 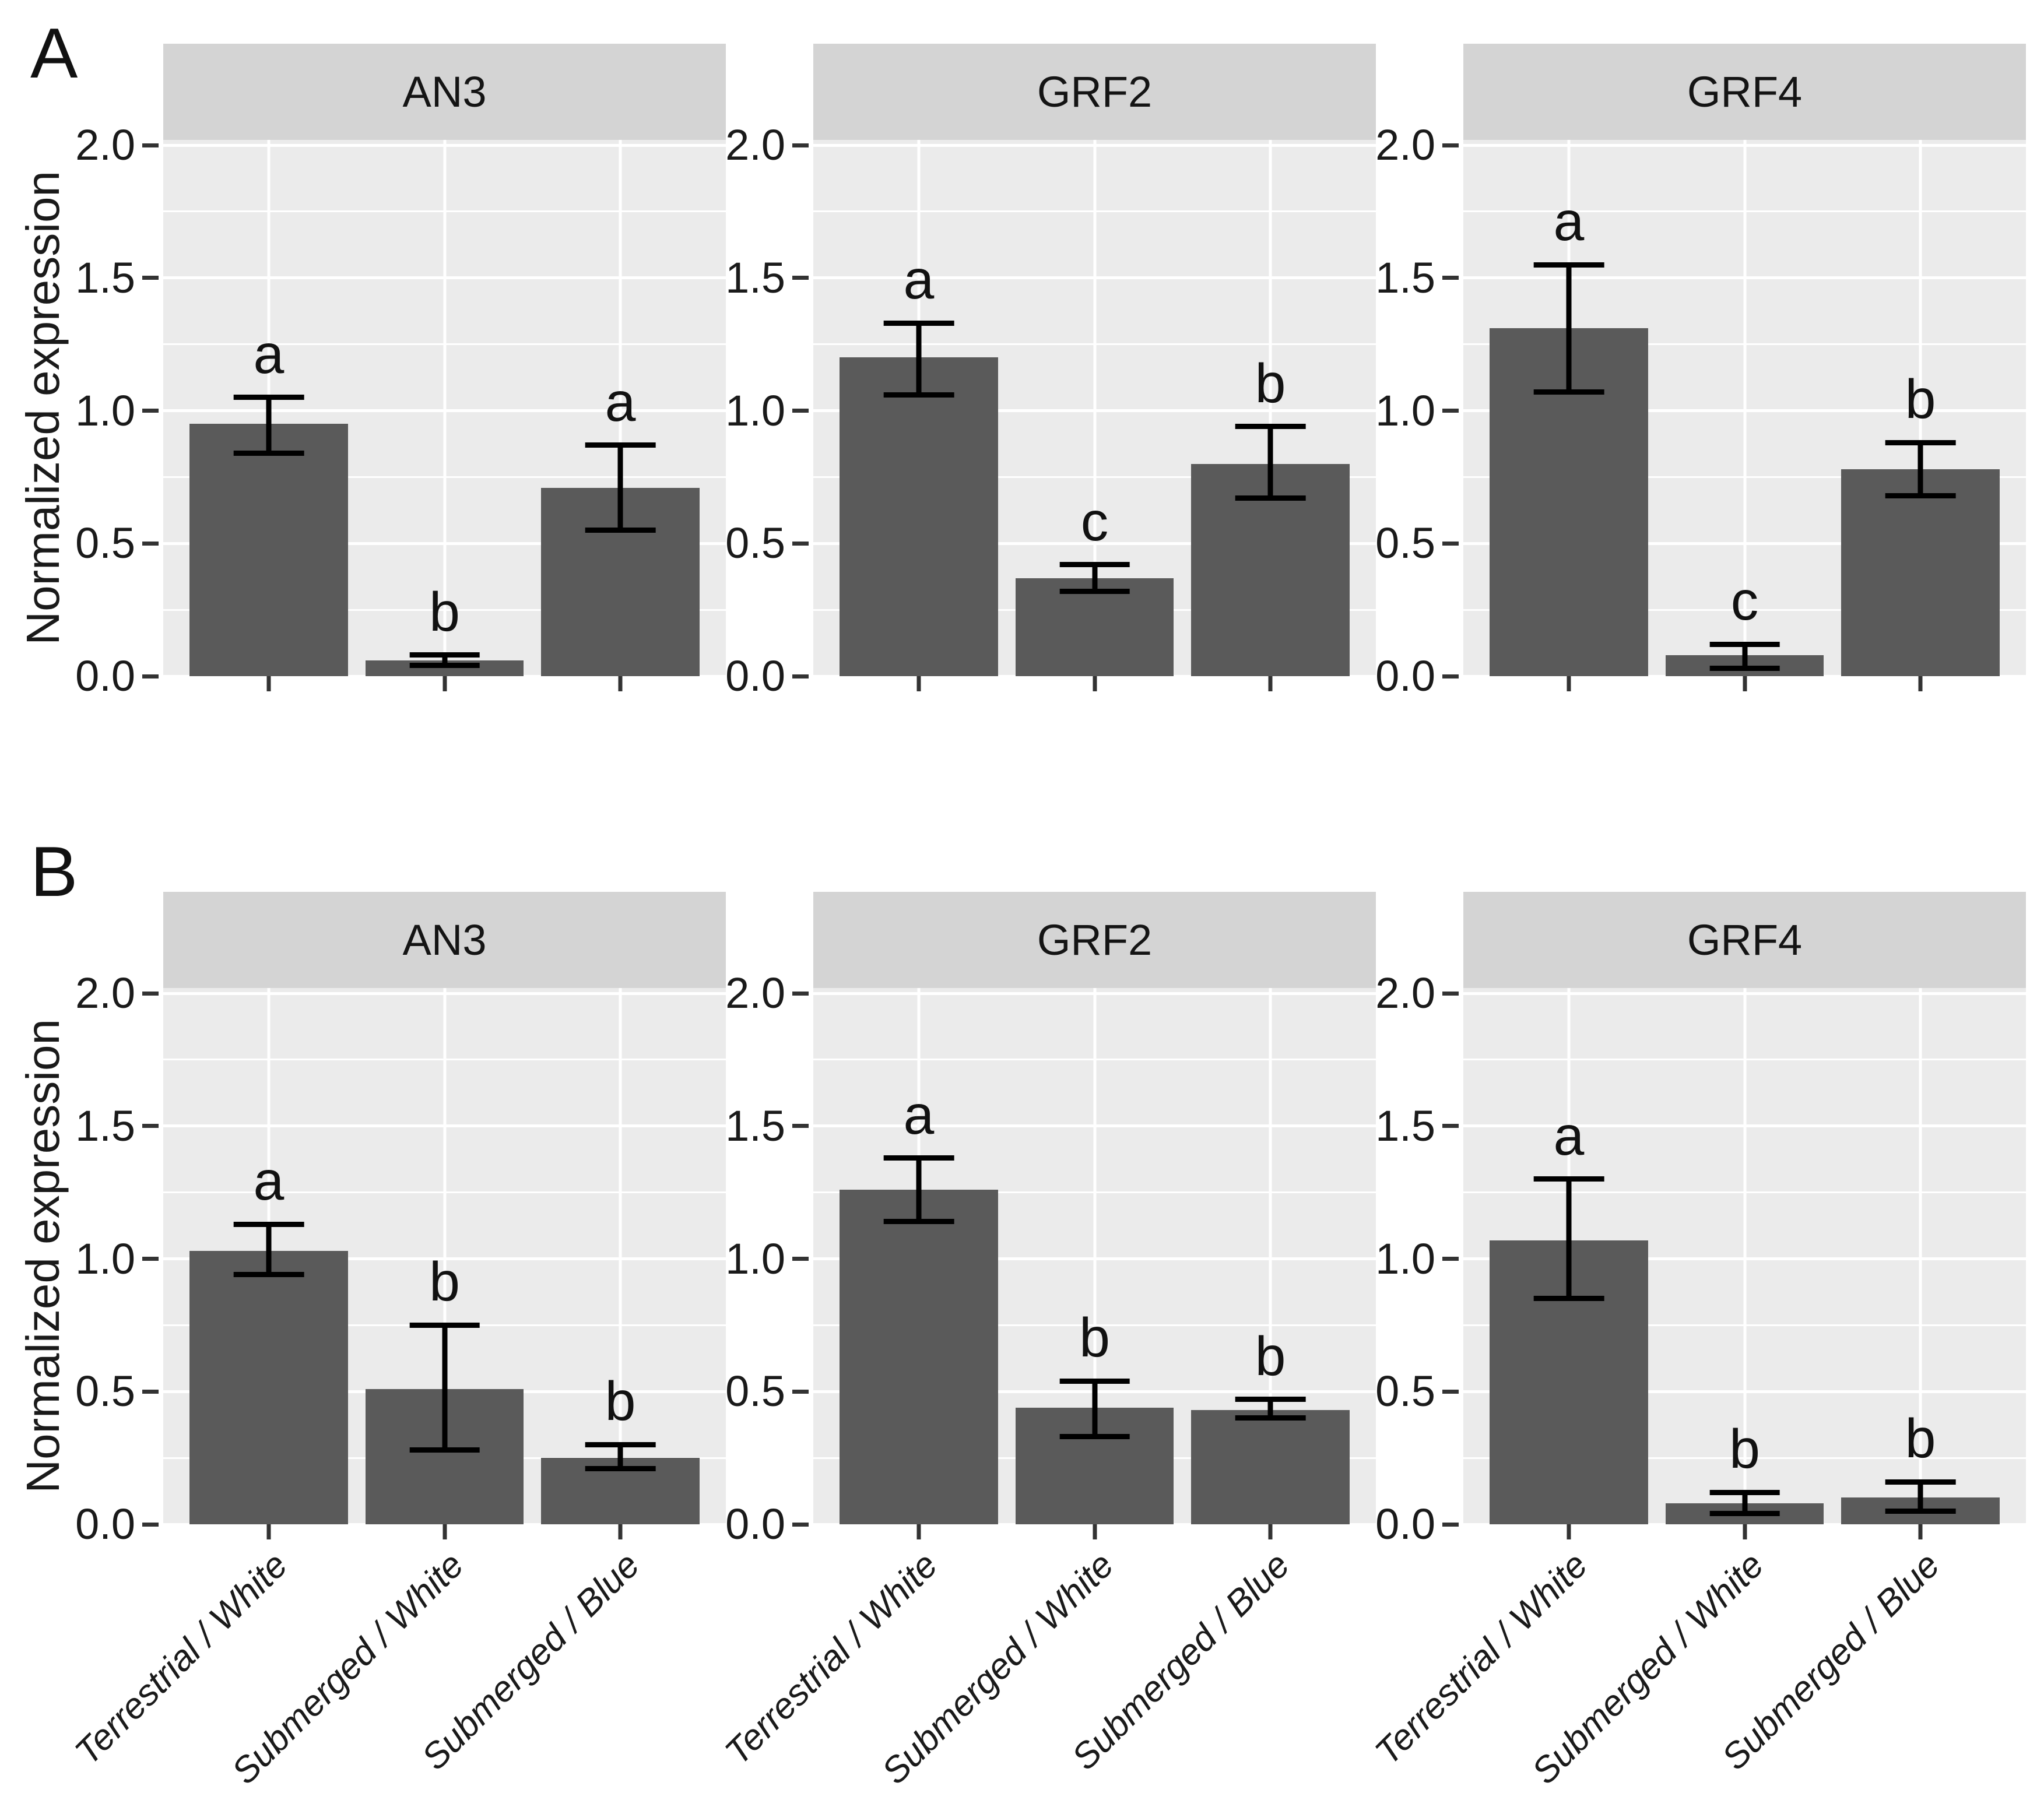 What do you see at coordinates (755, 1125) in the screenshot?
I see `y-tick-label: 1.5` at bounding box center [755, 1125].